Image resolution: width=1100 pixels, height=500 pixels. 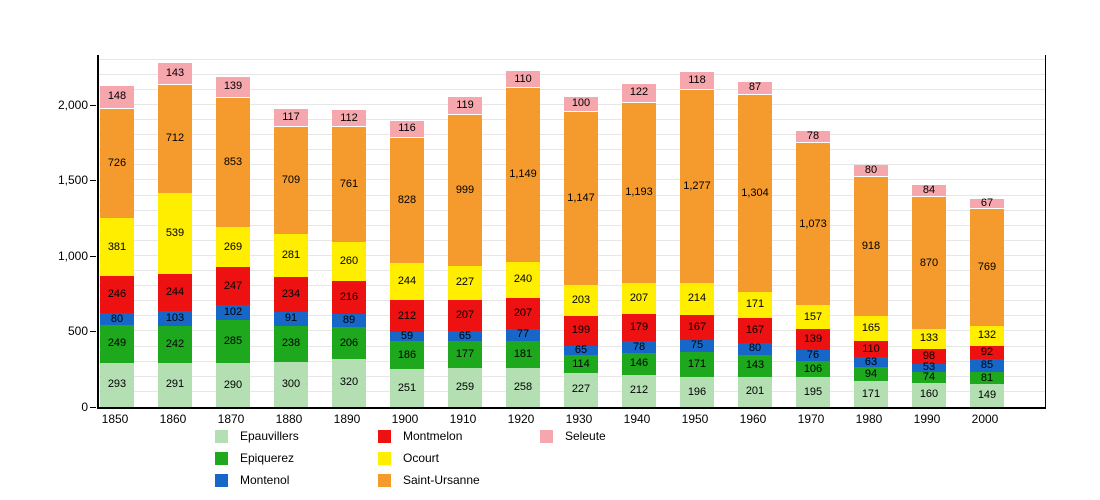 I want to click on segment-value-label: 160, so click(x=929, y=394).